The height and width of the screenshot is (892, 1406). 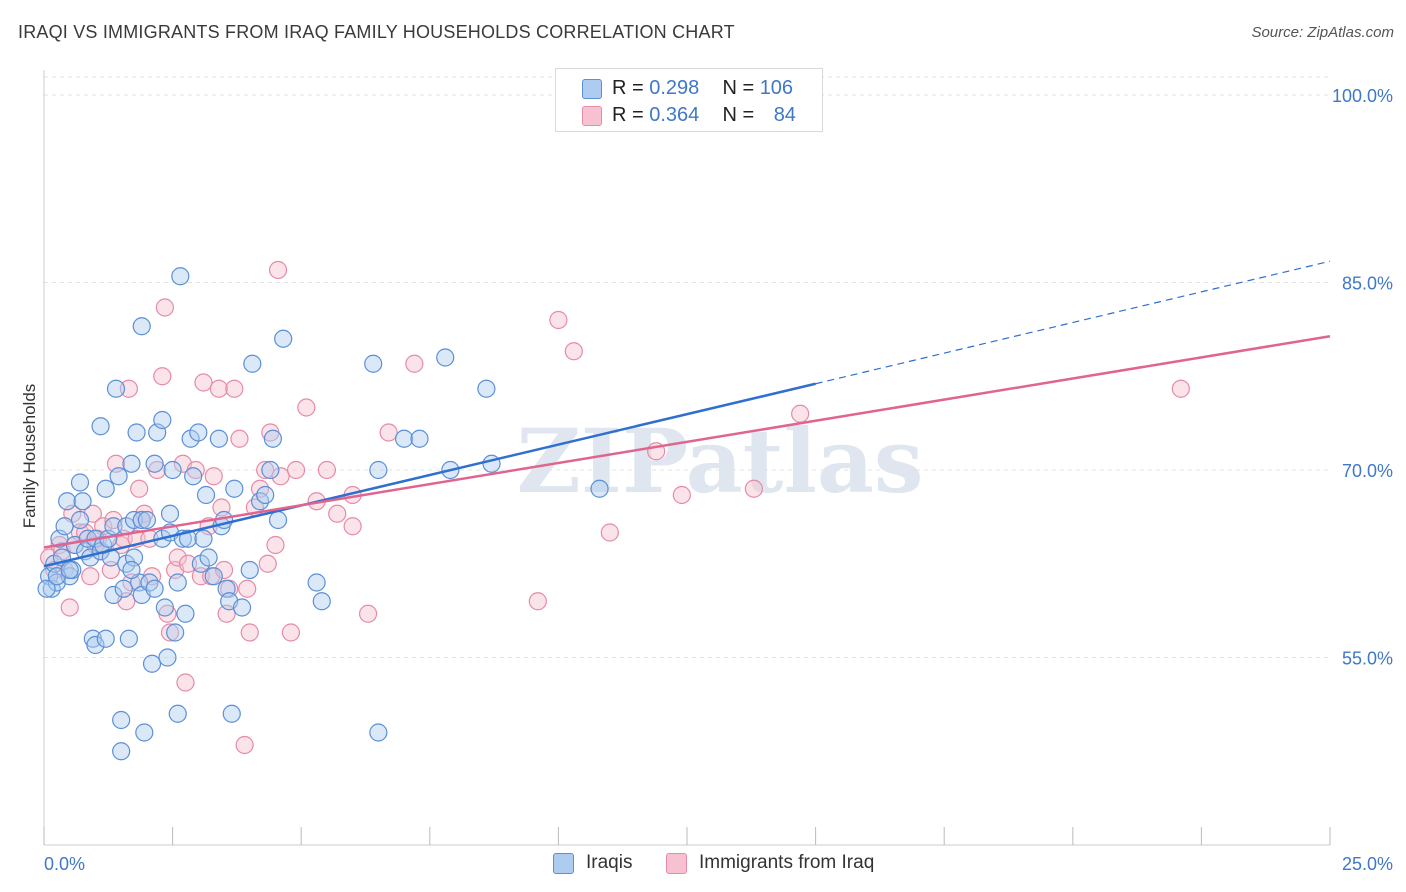 I want to click on y-tick-label: 55.0%, so click(x=1367, y=659).